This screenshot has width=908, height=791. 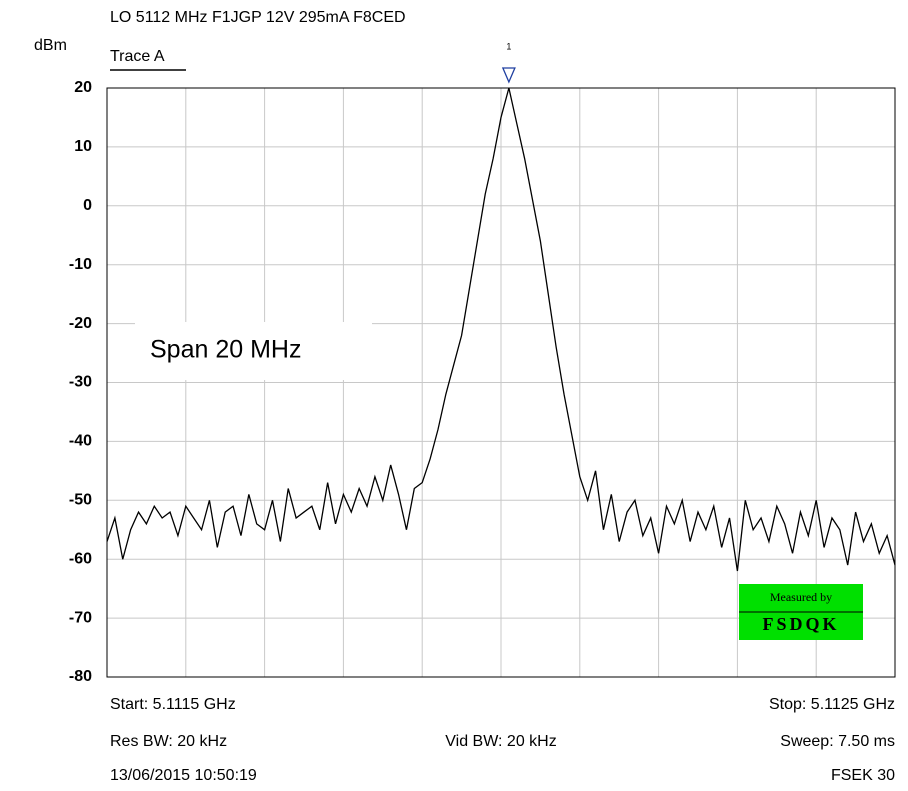 What do you see at coordinates (801, 597) in the screenshot?
I see `stamp-line1: Measured by` at bounding box center [801, 597].